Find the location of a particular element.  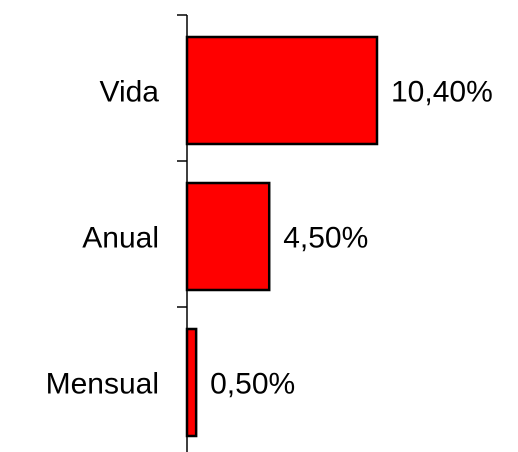

y-axis-ticks is located at coordinates (182, 161).